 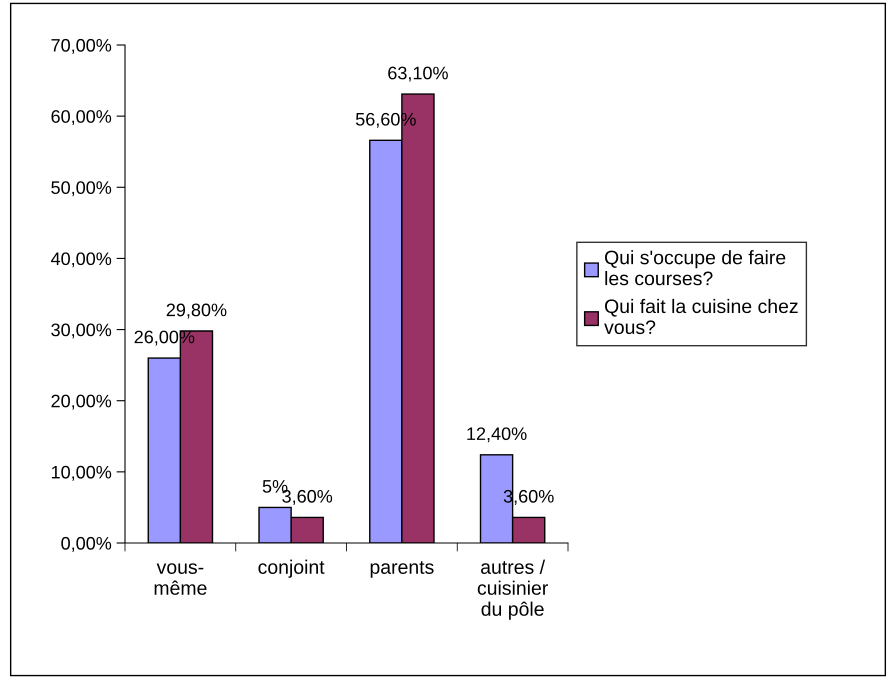 What do you see at coordinates (82, 473) in the screenshot?
I see `y-tick-label: 10,00%` at bounding box center [82, 473].